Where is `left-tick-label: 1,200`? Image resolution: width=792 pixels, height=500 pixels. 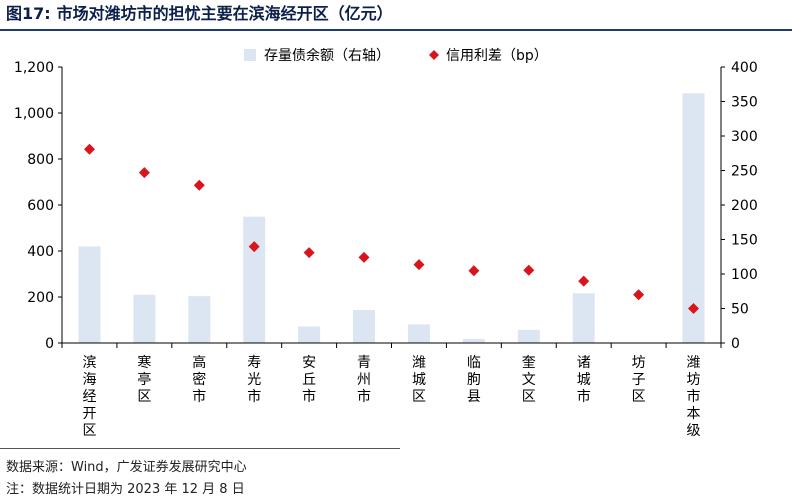
left-tick-label: 1,200 is located at coordinates (34, 68).